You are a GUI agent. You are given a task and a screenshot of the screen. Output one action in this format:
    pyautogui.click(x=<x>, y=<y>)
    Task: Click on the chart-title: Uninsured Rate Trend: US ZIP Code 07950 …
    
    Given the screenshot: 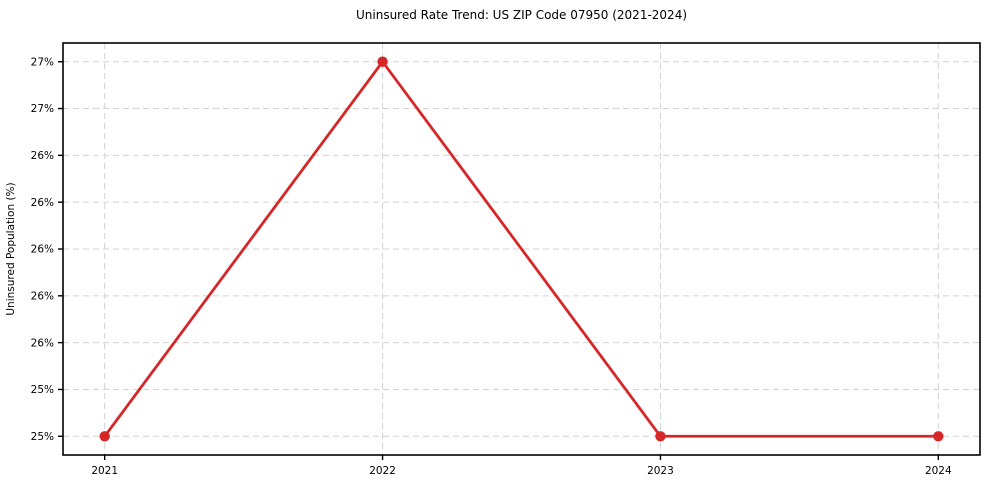 What is the action you would take?
    pyautogui.click(x=521, y=15)
    